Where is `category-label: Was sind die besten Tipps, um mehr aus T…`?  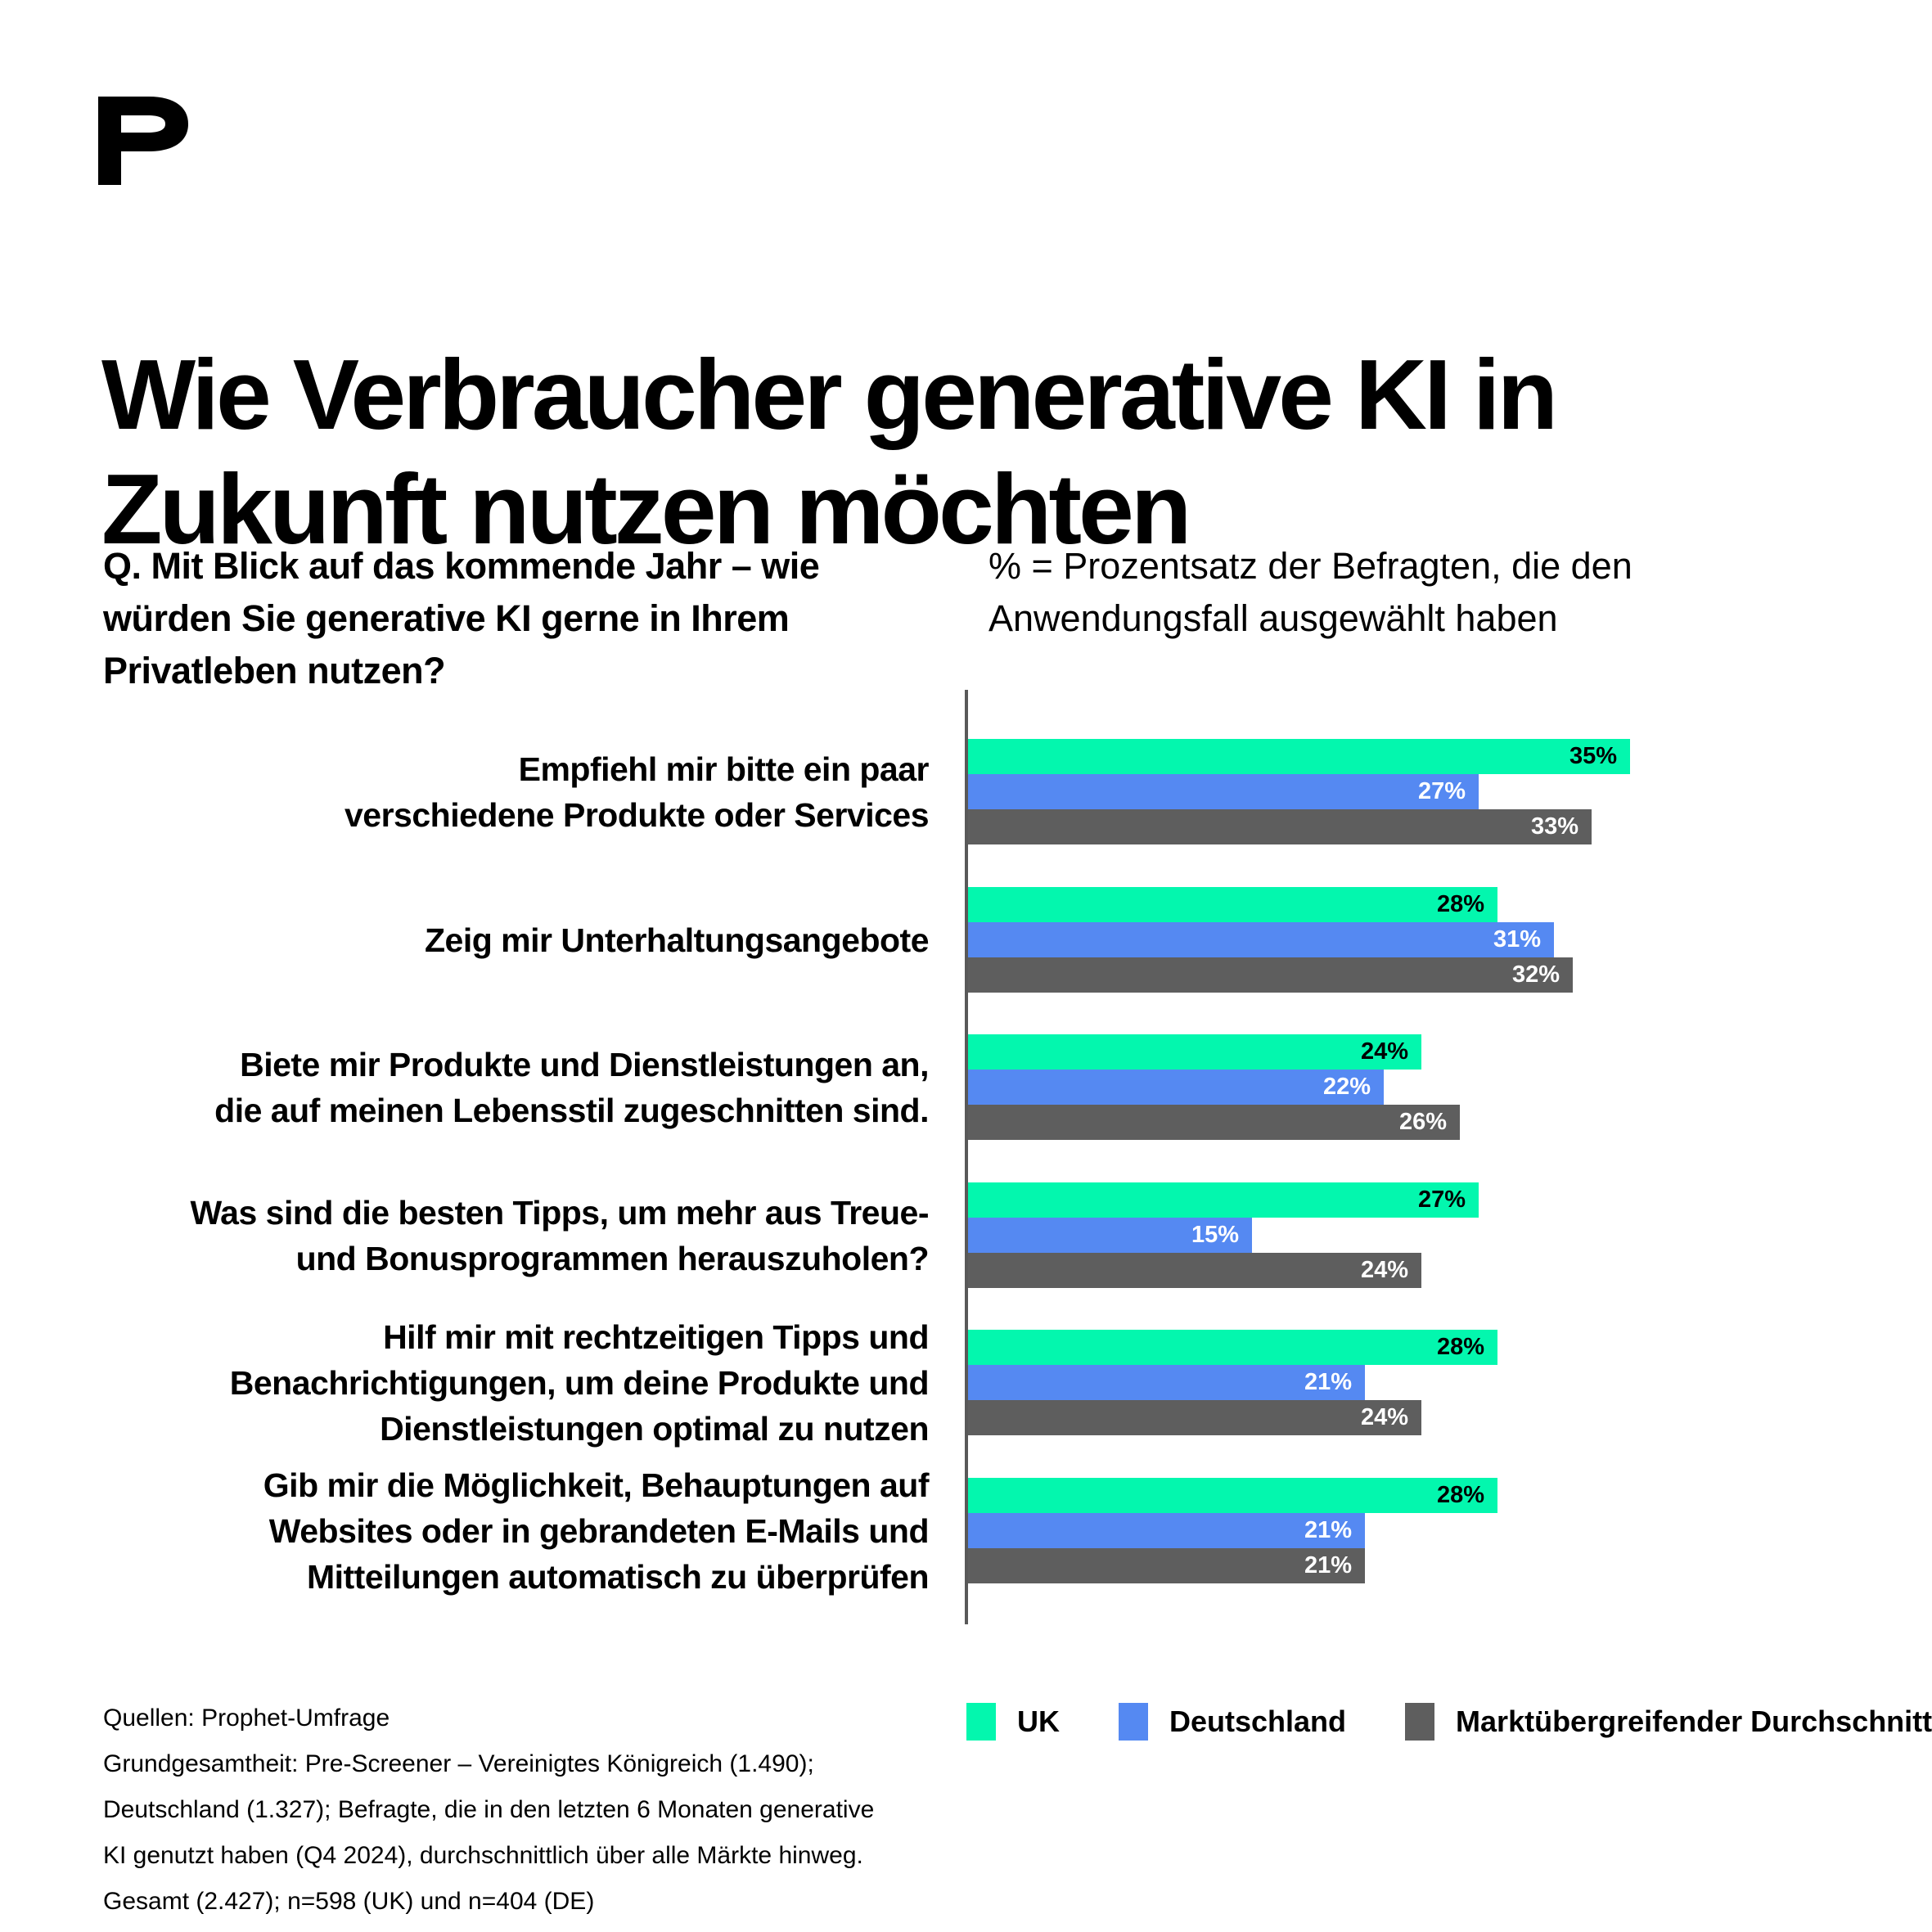 category-label: Was sind die besten Tipps, um mehr aus T… is located at coordinates (559, 1235).